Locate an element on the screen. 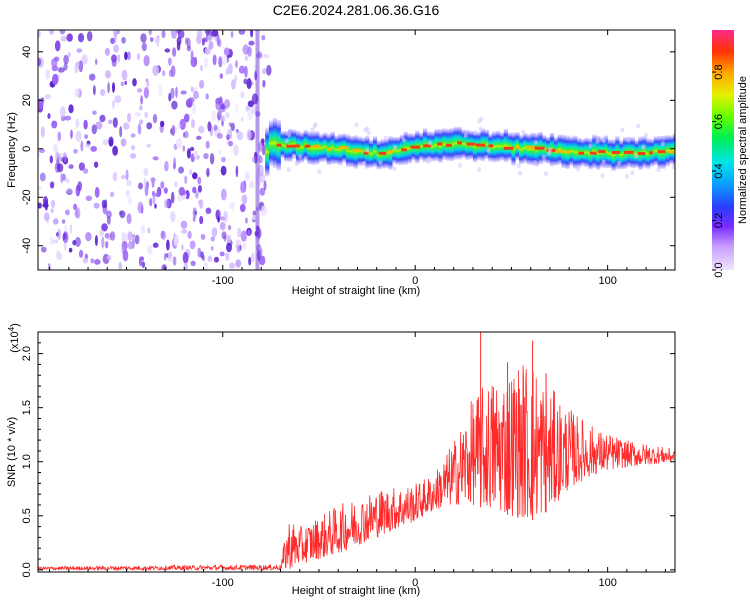 The height and width of the screenshot is (600, 750). x-tick-label: 0 is located at coordinates (415, 281).